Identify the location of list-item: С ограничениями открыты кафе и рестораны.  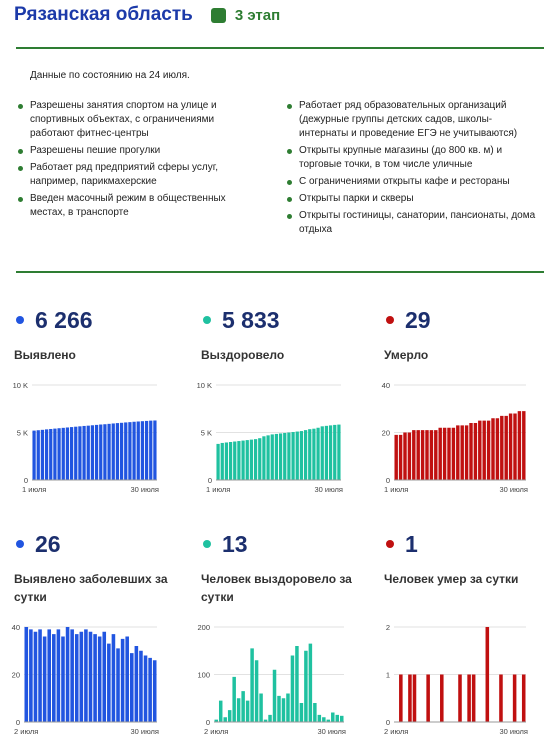
(412, 182).